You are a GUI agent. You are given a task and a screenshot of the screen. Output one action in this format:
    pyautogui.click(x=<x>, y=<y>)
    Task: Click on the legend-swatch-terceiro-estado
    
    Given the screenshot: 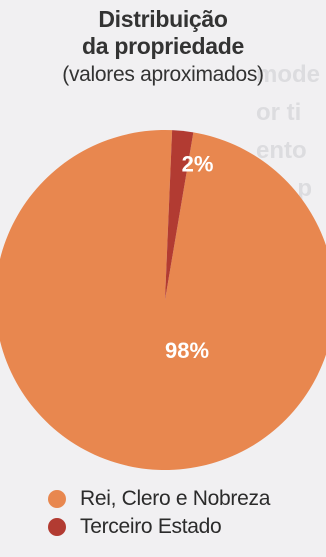 What is the action you would take?
    pyautogui.click(x=57, y=527)
    